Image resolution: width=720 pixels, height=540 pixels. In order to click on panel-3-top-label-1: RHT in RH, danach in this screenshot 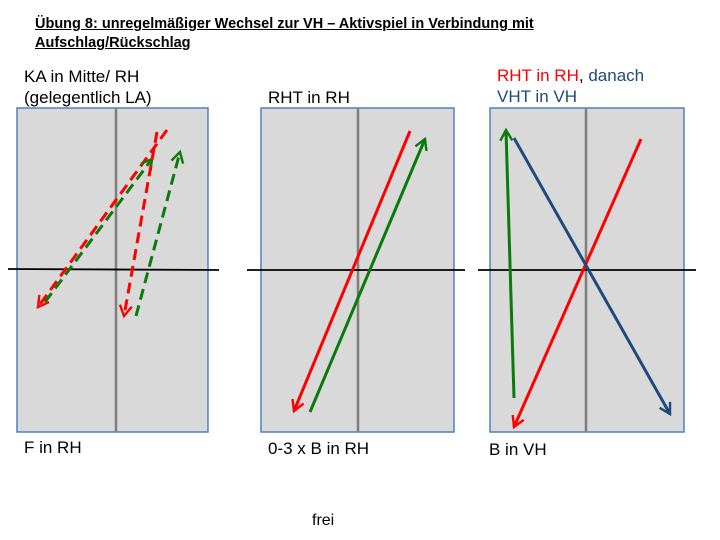, I will do `click(570, 75)`.